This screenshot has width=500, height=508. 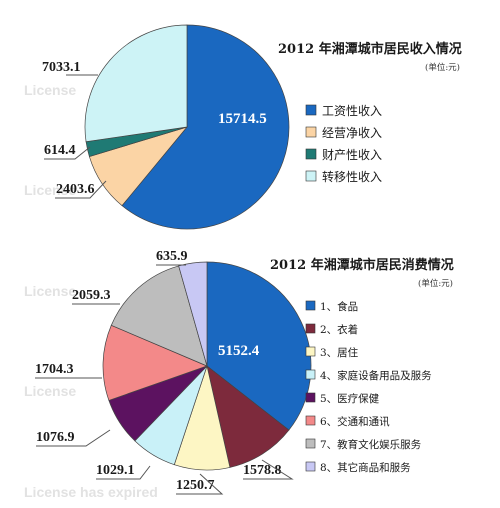 What do you see at coordinates (61, 67) in the screenshot?
I see `income-value-label-4: 7033.1` at bounding box center [61, 67].